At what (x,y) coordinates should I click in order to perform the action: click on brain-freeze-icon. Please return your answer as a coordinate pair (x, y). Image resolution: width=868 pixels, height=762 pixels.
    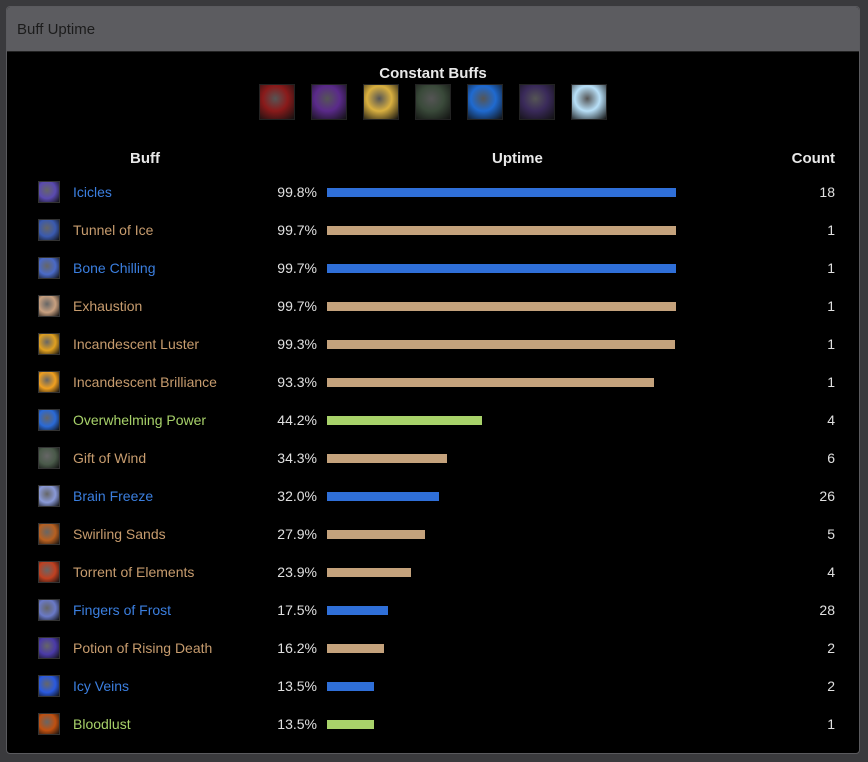
    Looking at the image, I should click on (49, 496).